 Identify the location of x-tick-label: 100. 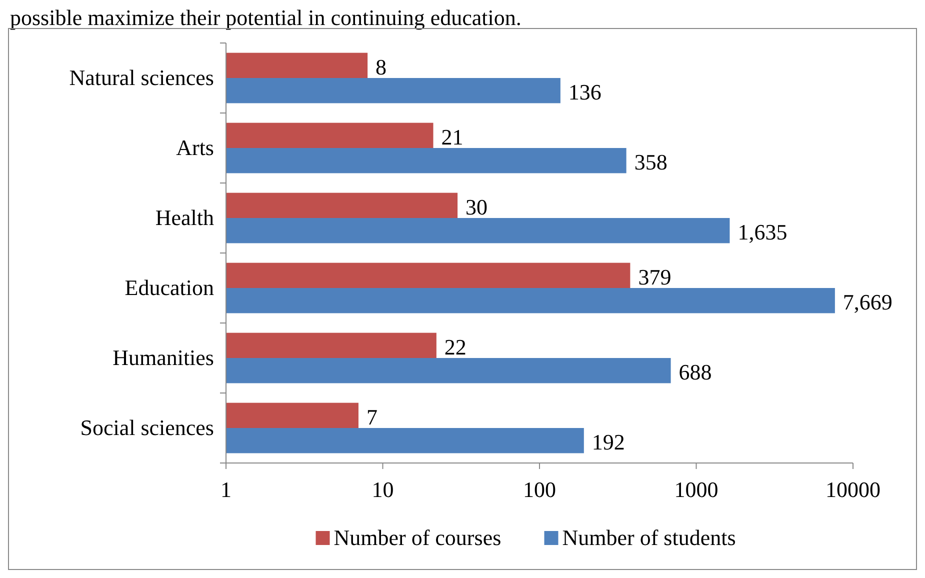
(539, 489).